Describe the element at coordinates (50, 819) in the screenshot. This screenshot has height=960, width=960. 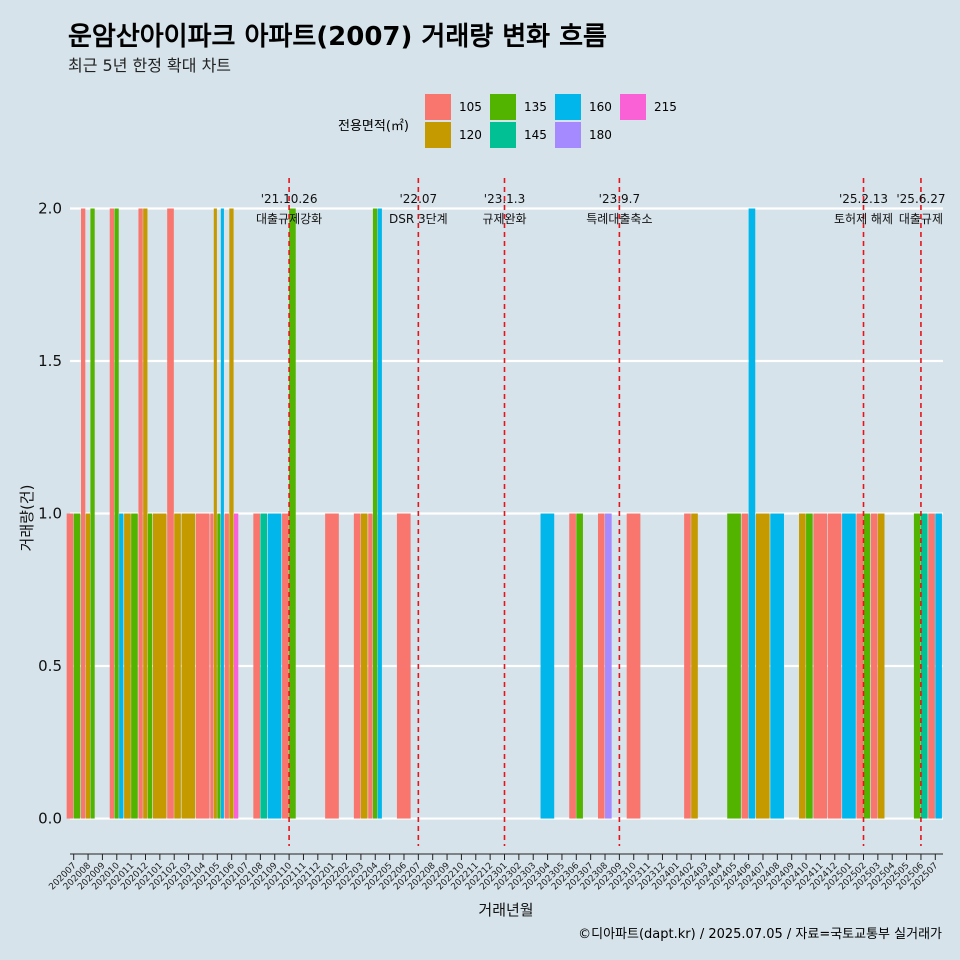
I see `y-tick-label: 0.0` at that location.